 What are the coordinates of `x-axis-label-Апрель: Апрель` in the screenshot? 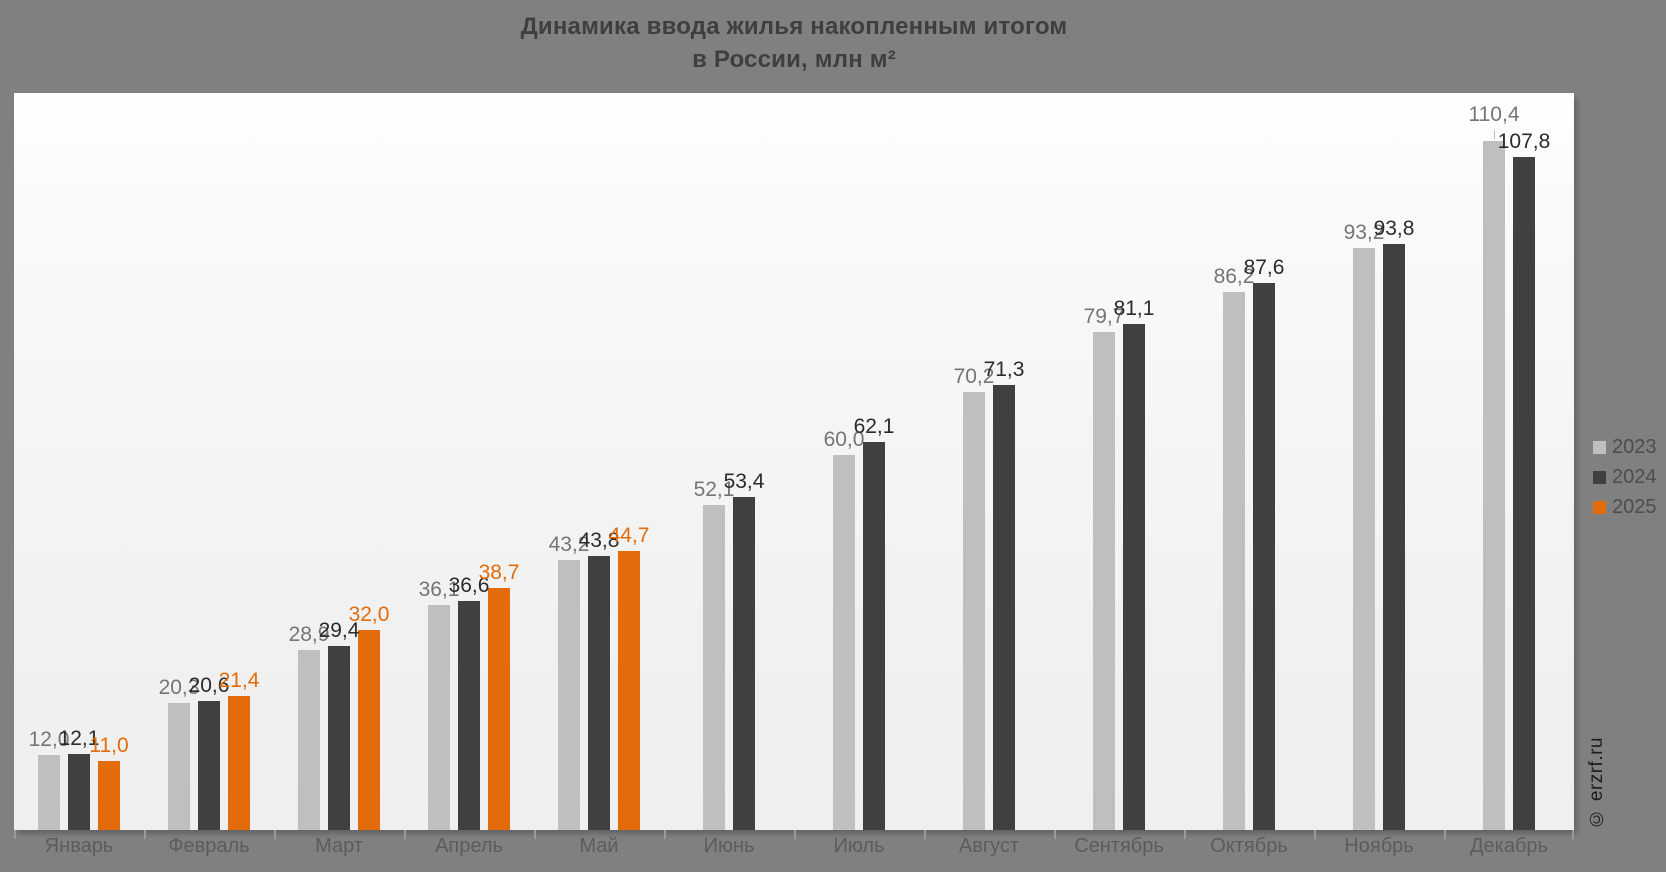 It's located at (469, 846).